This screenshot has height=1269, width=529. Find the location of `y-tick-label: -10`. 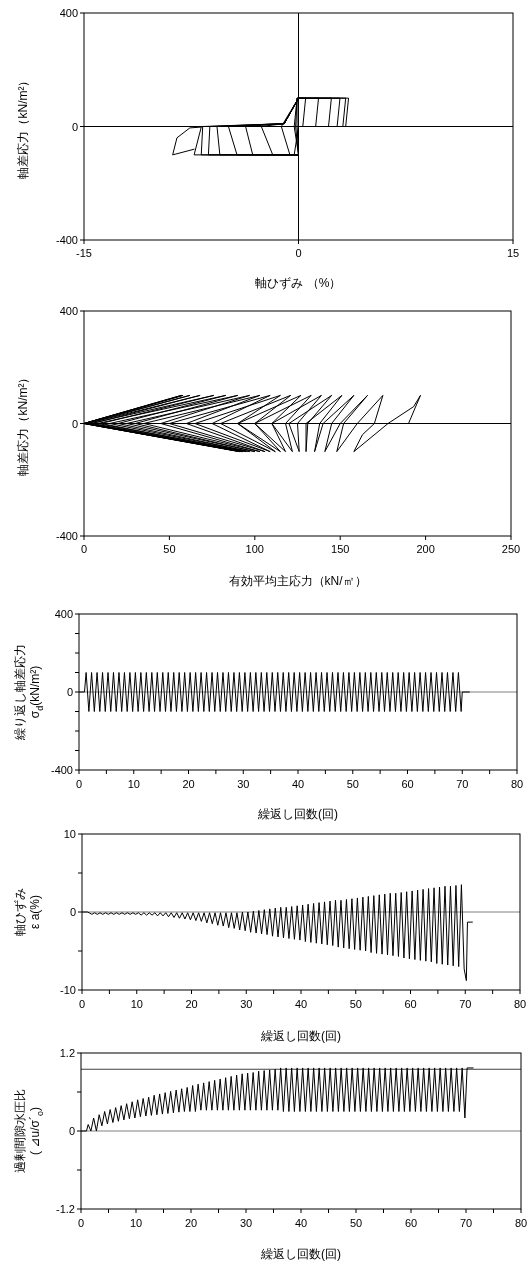

y-tick-label: -10 is located at coordinates (68, 990).